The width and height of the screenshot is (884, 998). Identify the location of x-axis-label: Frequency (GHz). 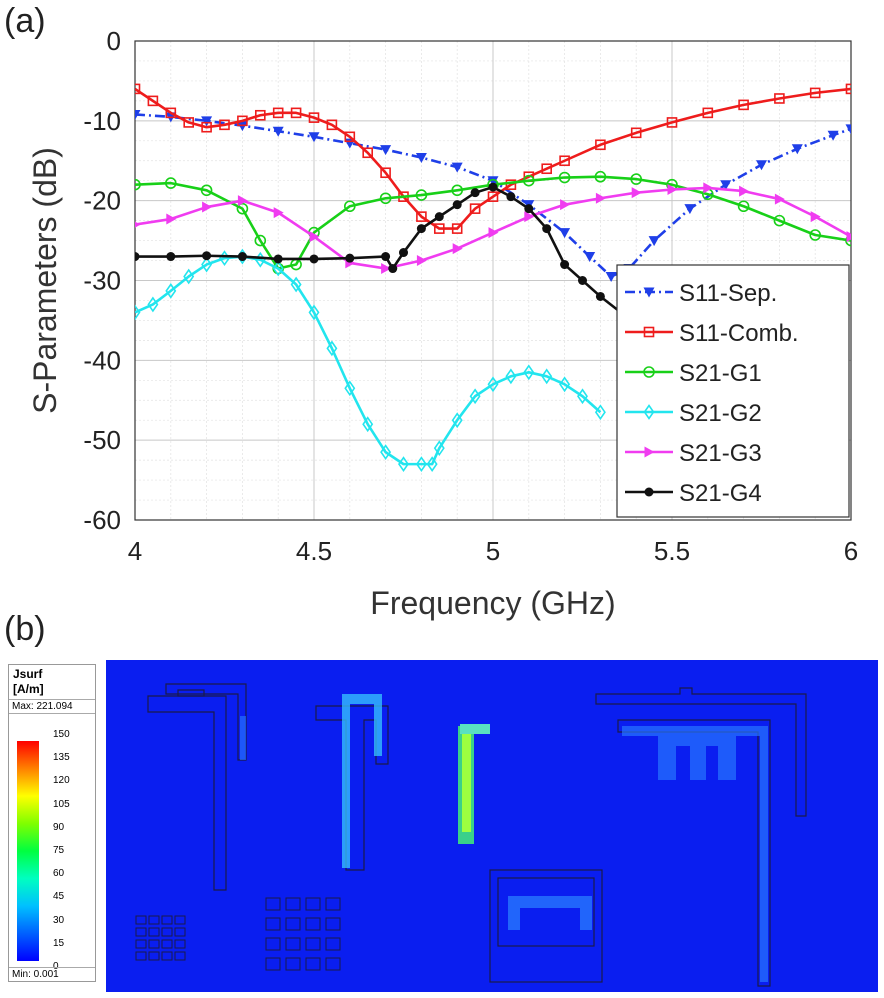
(492, 603).